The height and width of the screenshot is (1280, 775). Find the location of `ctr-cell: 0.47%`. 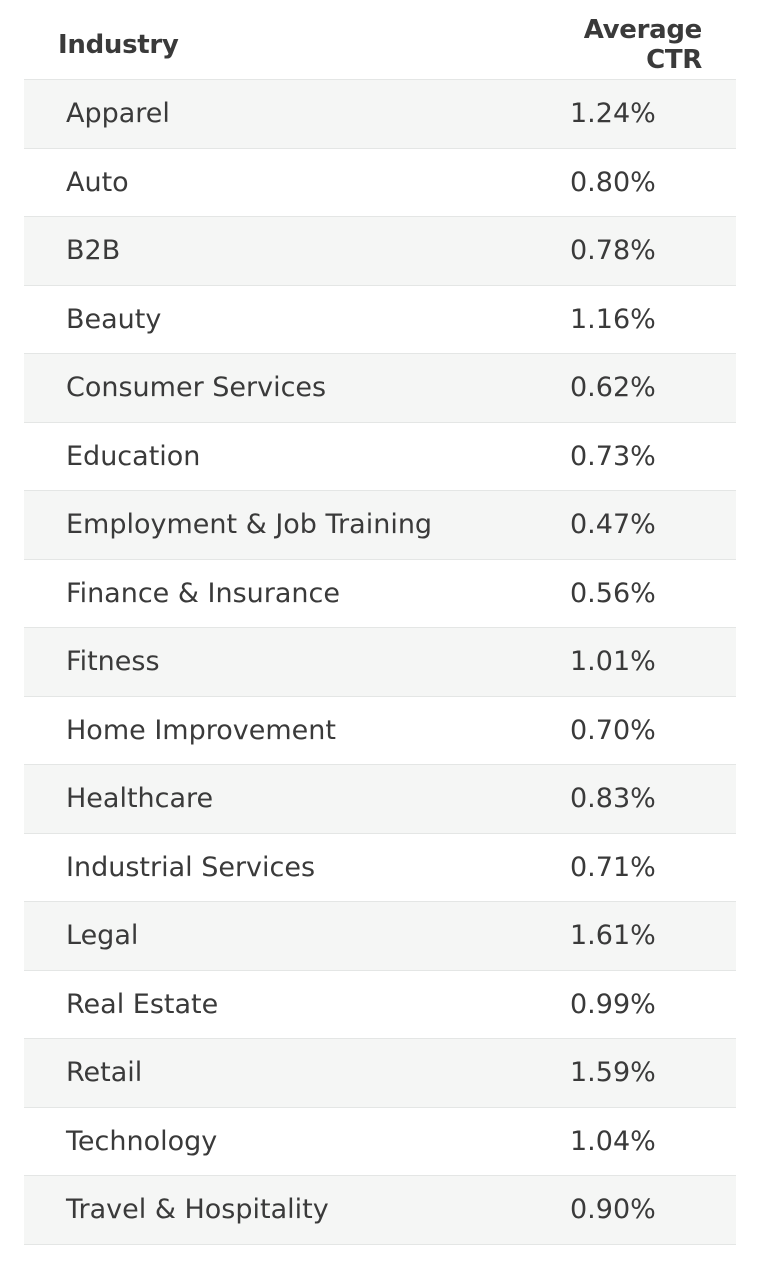

ctr-cell: 0.47% is located at coordinates (613, 525).